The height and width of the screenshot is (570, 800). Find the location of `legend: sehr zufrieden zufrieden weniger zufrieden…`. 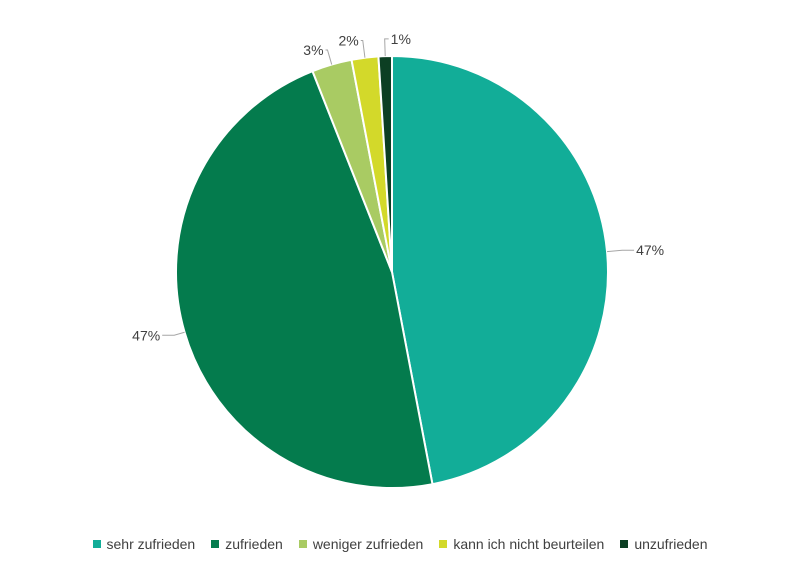

legend: sehr zufrieden zufrieden weniger zufrieden… is located at coordinates (400, 544).